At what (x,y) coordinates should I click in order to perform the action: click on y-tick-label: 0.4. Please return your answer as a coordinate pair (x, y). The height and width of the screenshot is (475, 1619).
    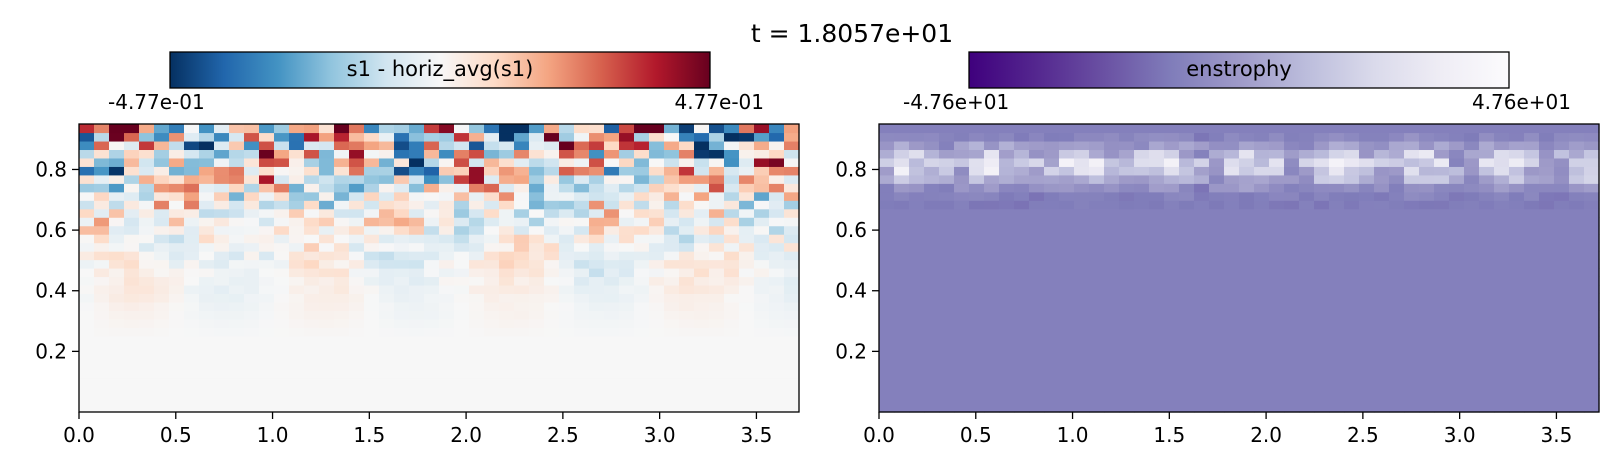
    Looking at the image, I should click on (851, 291).